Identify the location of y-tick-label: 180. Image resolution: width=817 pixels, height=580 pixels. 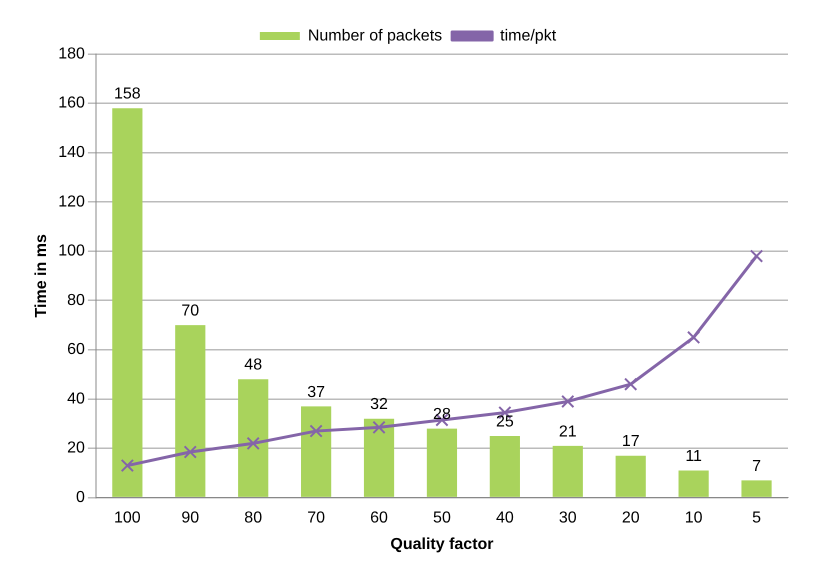
(71, 53).